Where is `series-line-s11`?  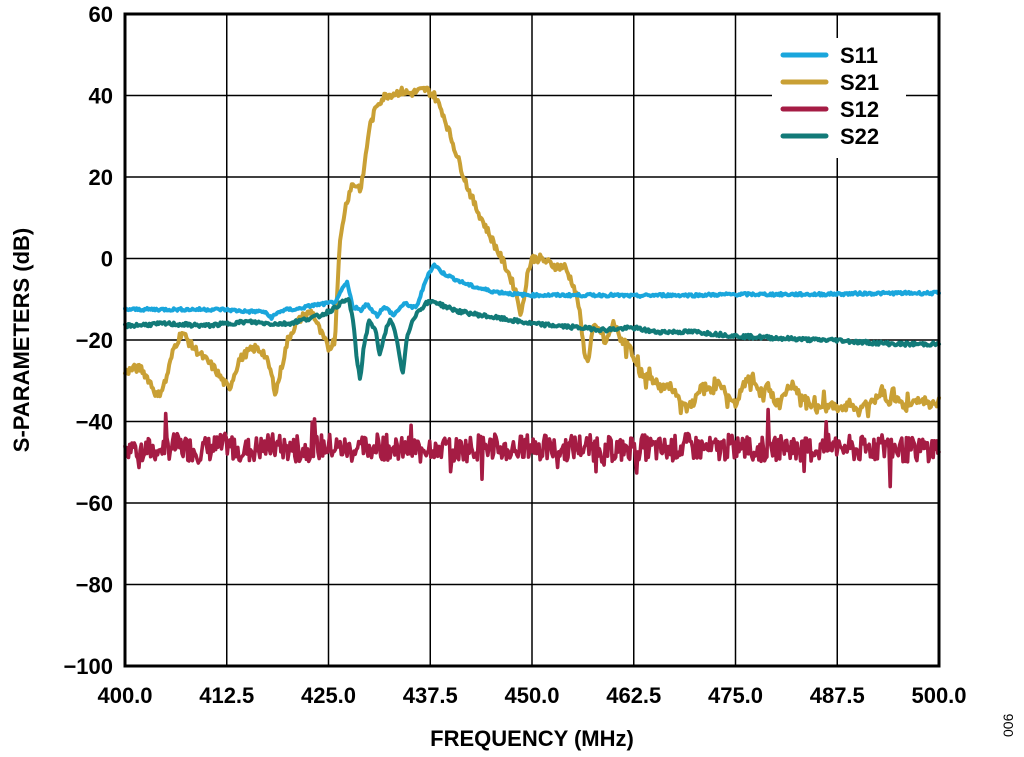 series-line-s11 is located at coordinates (532, 291).